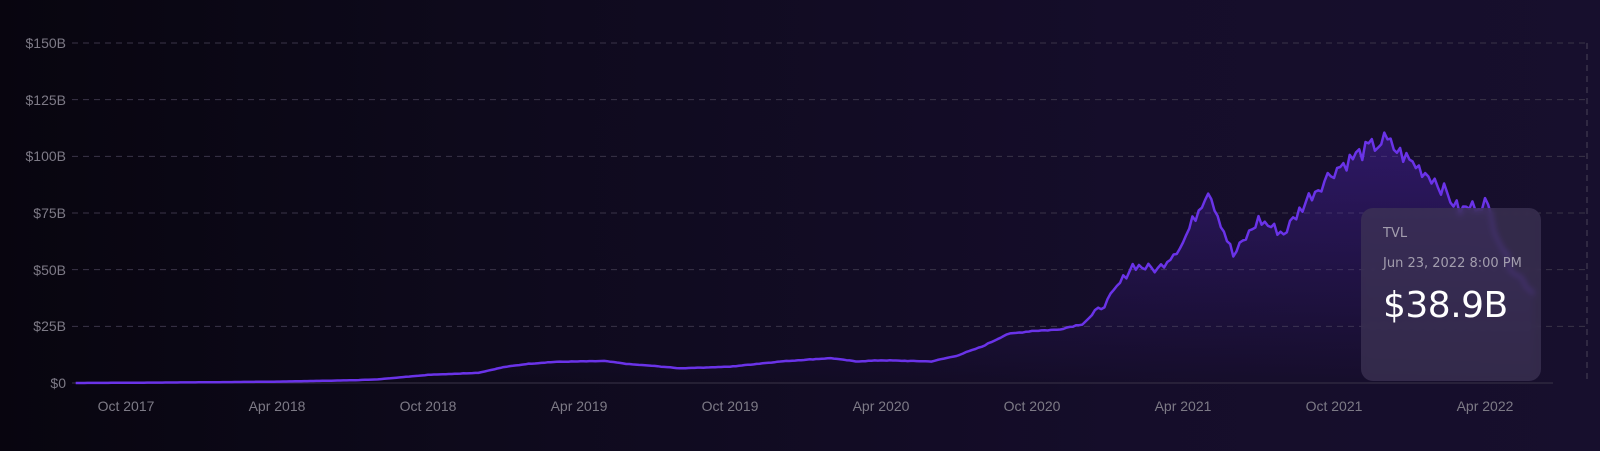 The width and height of the screenshot is (1600, 451). I want to click on x-tick-label: Apr 2020, so click(881, 406).